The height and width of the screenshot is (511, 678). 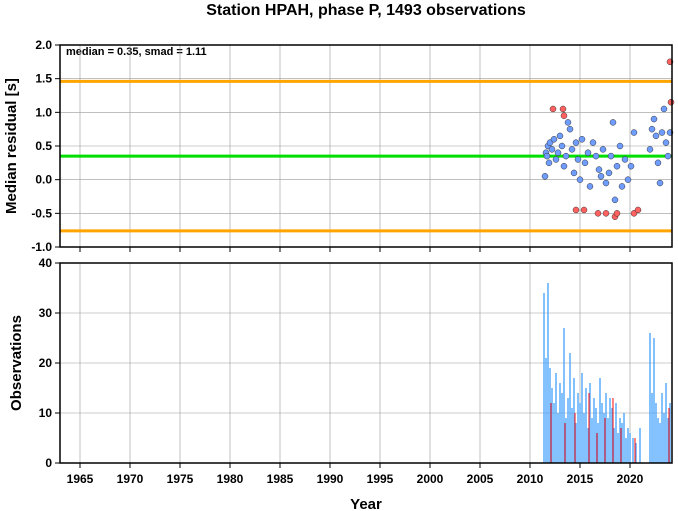 I want to click on y-tick-label: 1.5, so click(x=43, y=79).